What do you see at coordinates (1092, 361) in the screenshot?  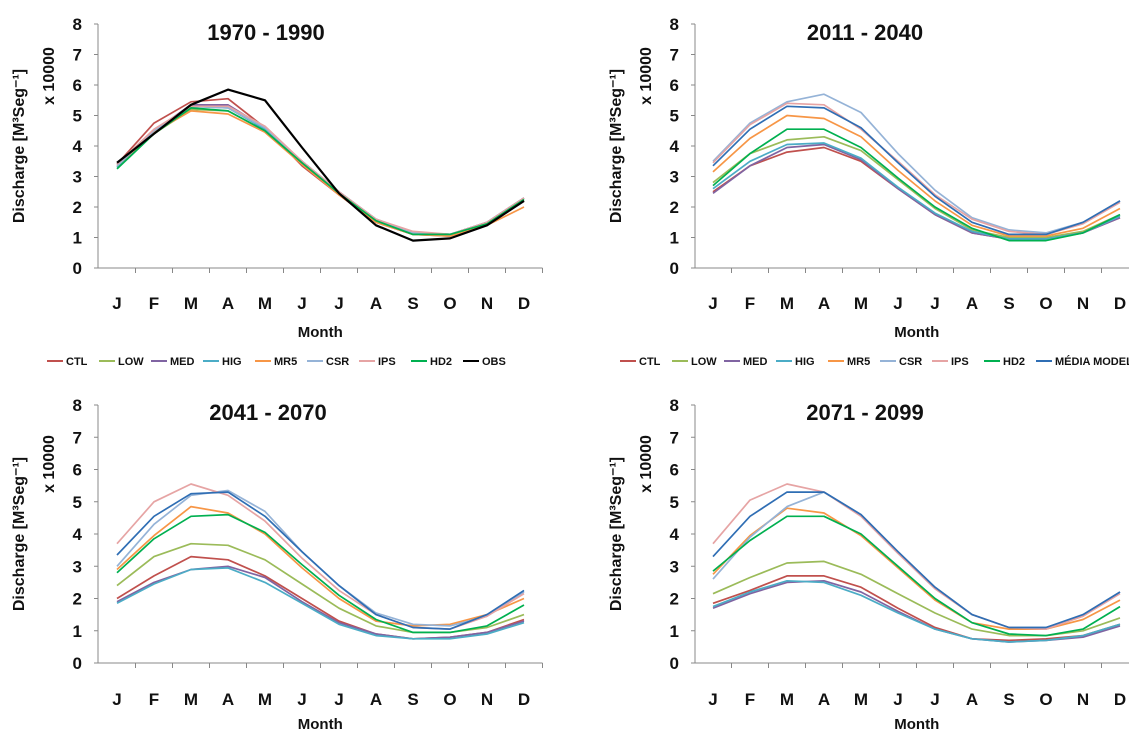 I see `legend-entry: MÉDIA MODELOS` at bounding box center [1092, 361].